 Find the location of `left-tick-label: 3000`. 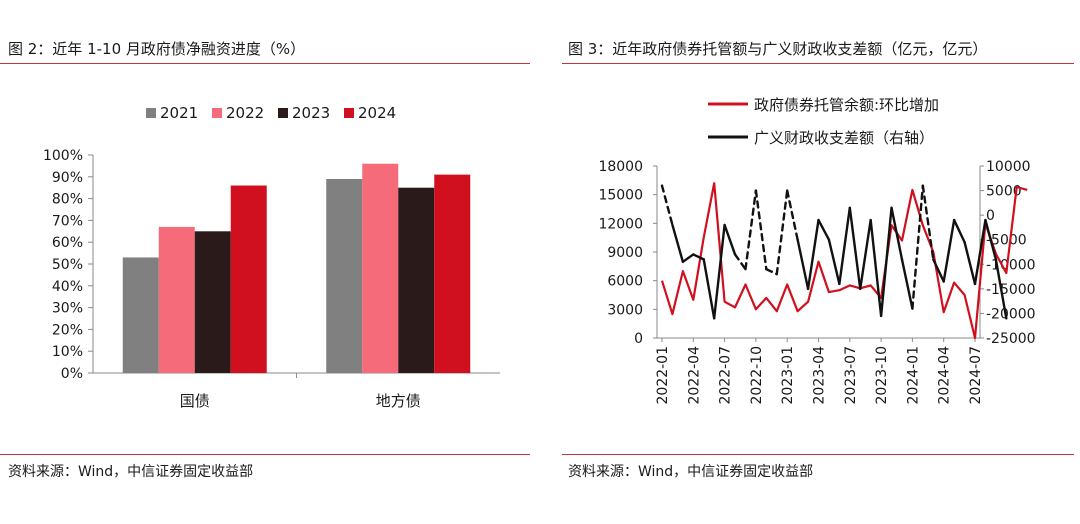

left-tick-label: 3000 is located at coordinates (625, 310).